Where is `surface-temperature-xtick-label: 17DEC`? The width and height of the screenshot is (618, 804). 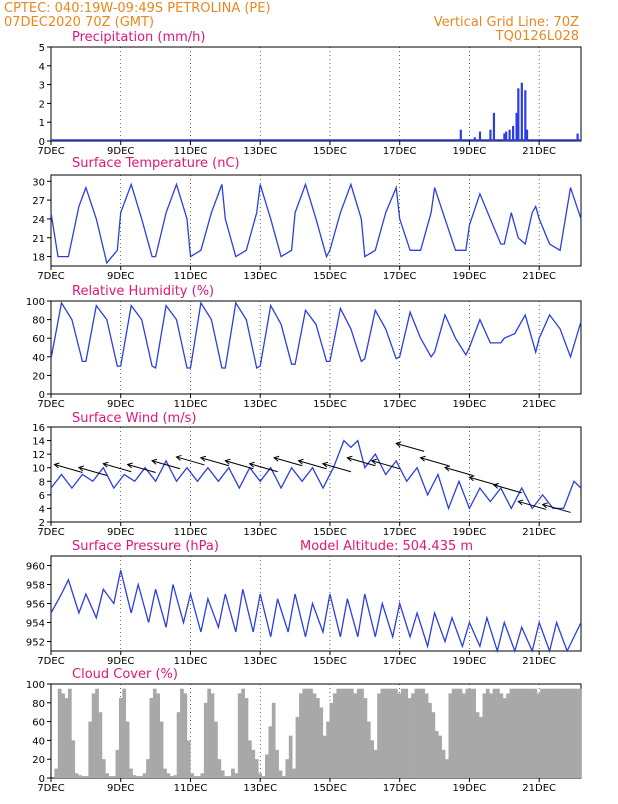 surface-temperature-xtick-label: 17DEC is located at coordinates (400, 276).